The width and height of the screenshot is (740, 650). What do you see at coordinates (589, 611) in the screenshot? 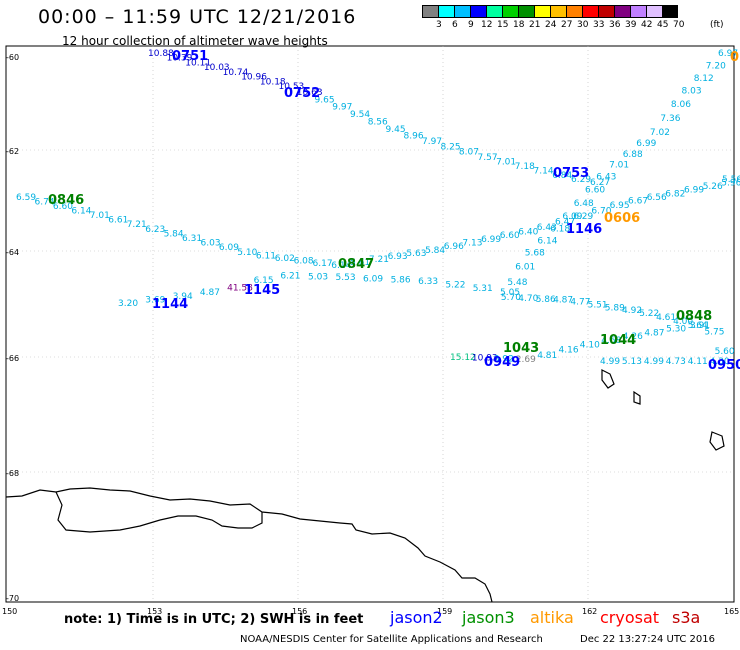
I see `x-tick: 162` at bounding box center [589, 611].